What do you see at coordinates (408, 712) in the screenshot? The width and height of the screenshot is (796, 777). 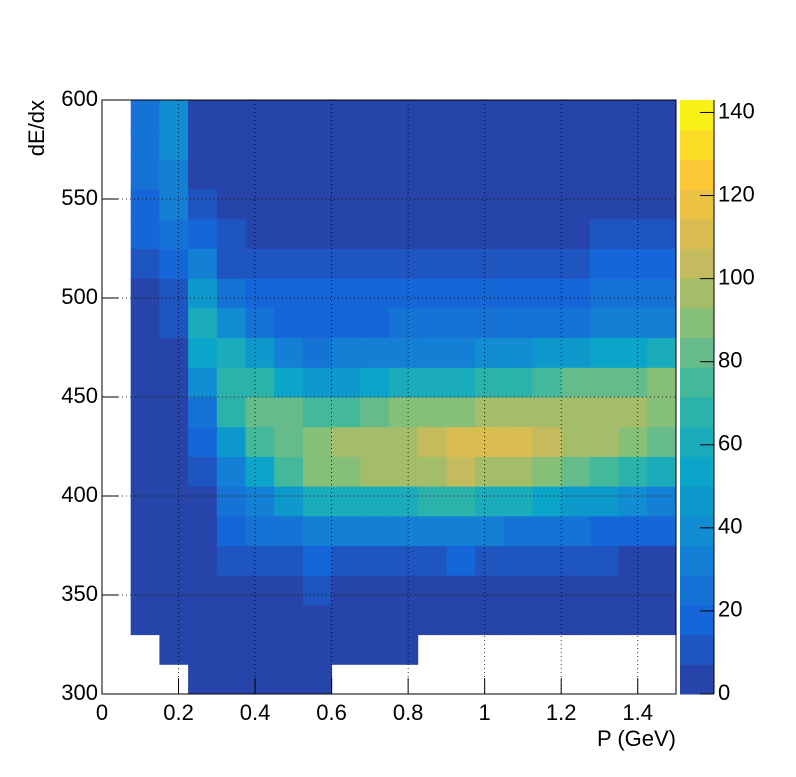 I see `x-tick-label: 0.8` at bounding box center [408, 712].